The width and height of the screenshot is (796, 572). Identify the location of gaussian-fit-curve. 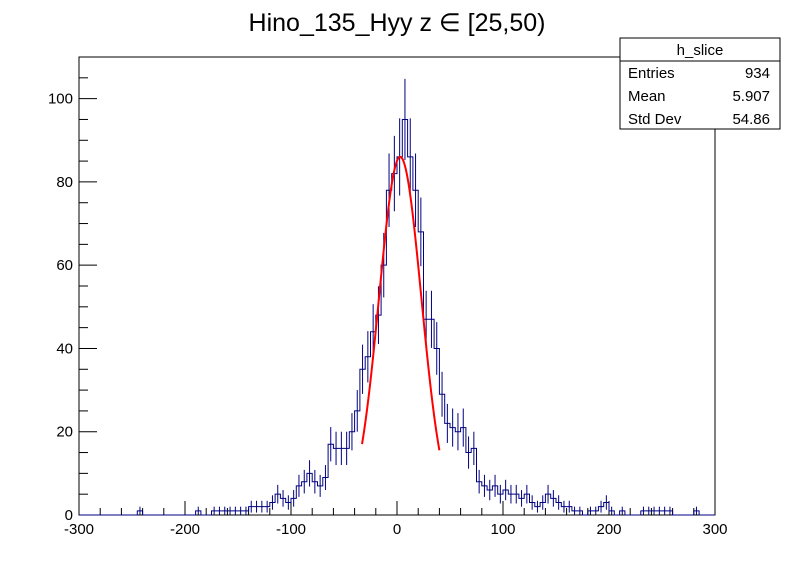
(401, 303).